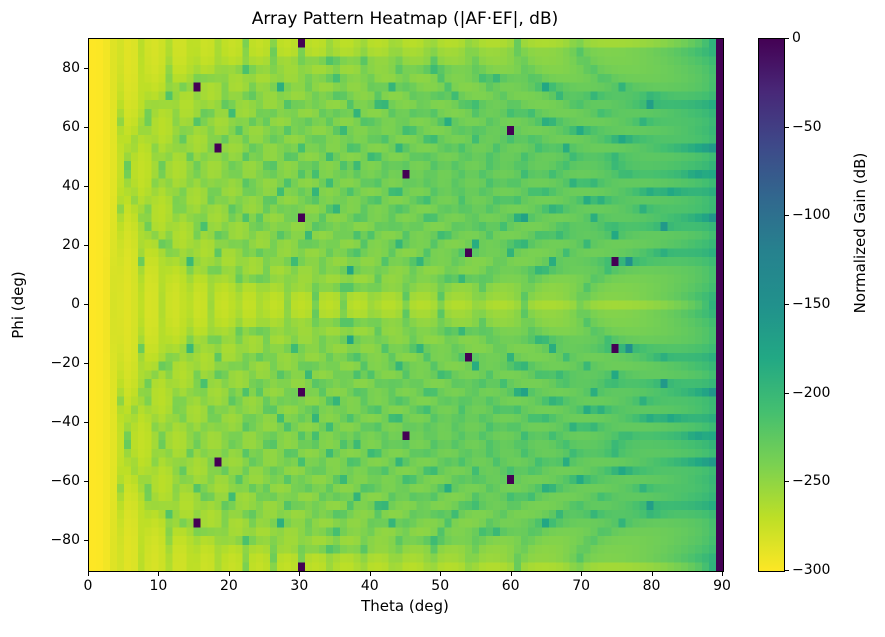  I want to click on colorbar-tick-label: 0, so click(796, 38).